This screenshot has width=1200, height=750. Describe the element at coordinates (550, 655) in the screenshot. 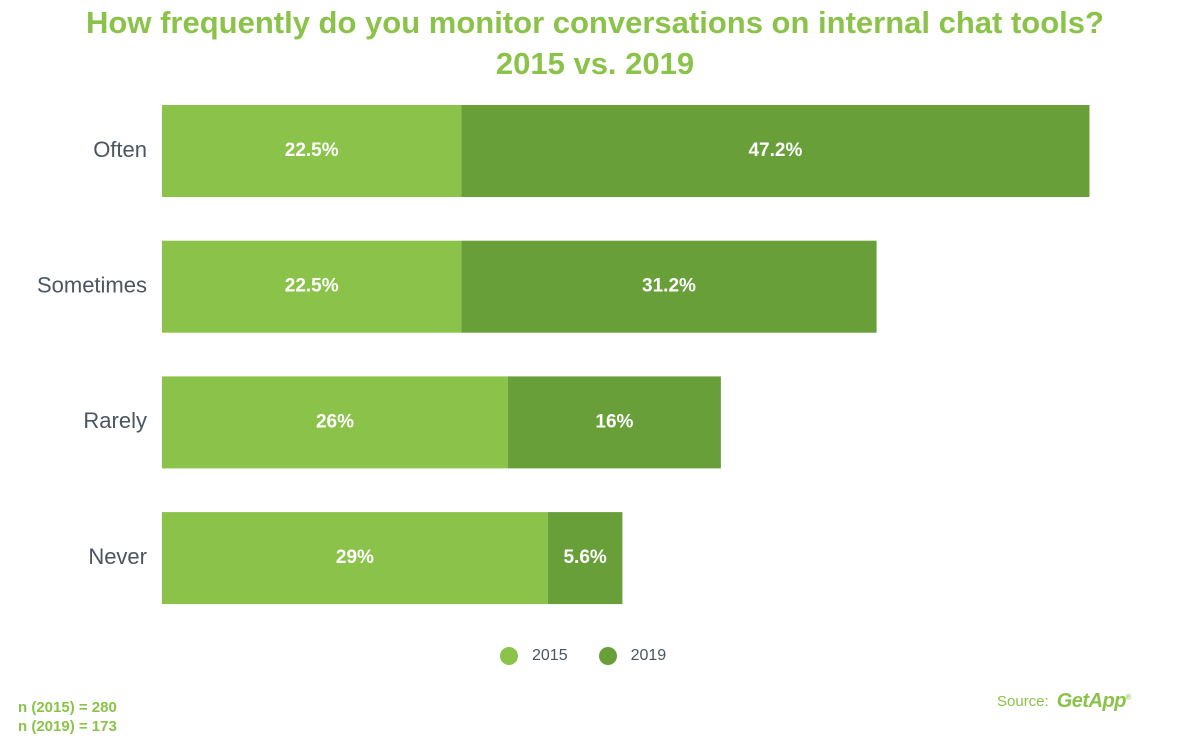

I see `legend-label-2015: 2015` at that location.